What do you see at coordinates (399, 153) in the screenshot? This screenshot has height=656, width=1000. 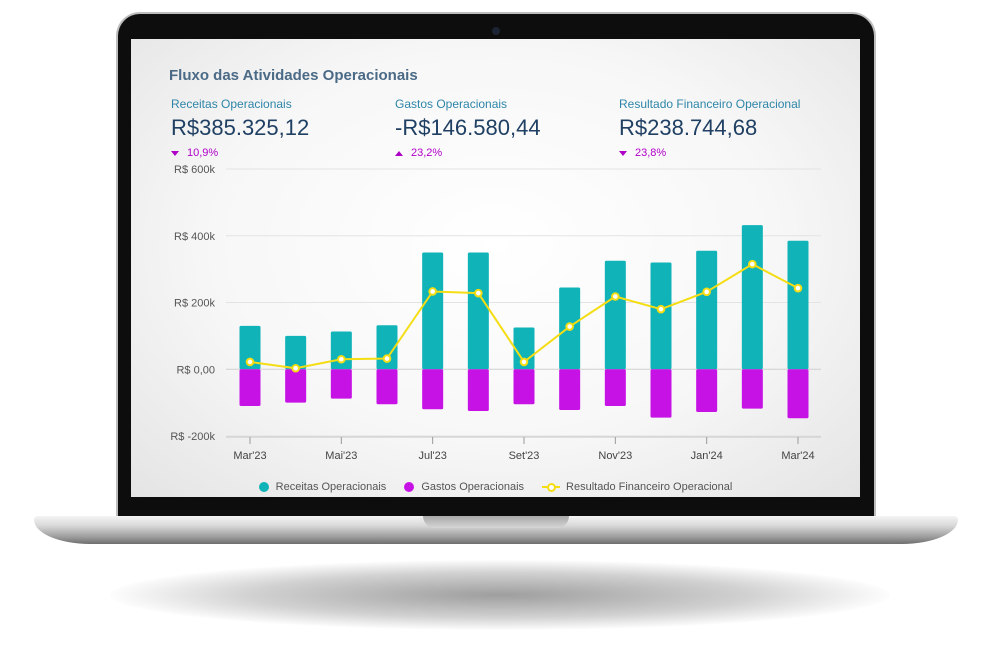 I see `triangle-up-icon` at bounding box center [399, 153].